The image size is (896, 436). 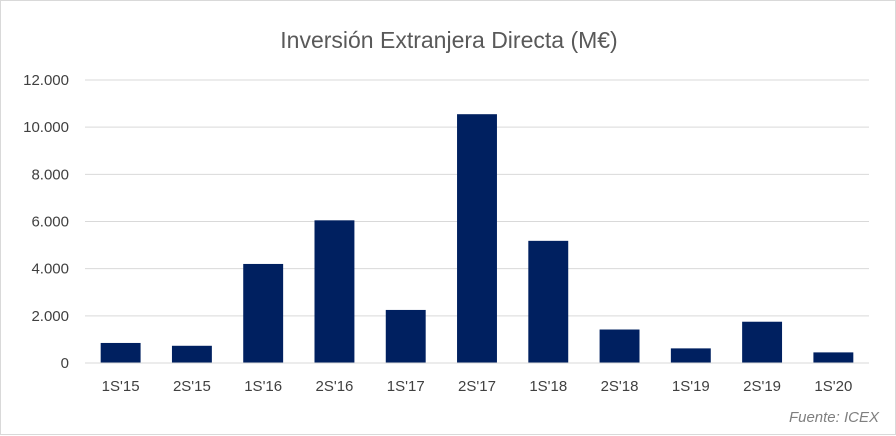 What do you see at coordinates (620, 386) in the screenshot?
I see `x-tick-label: 2S'18` at bounding box center [620, 386].